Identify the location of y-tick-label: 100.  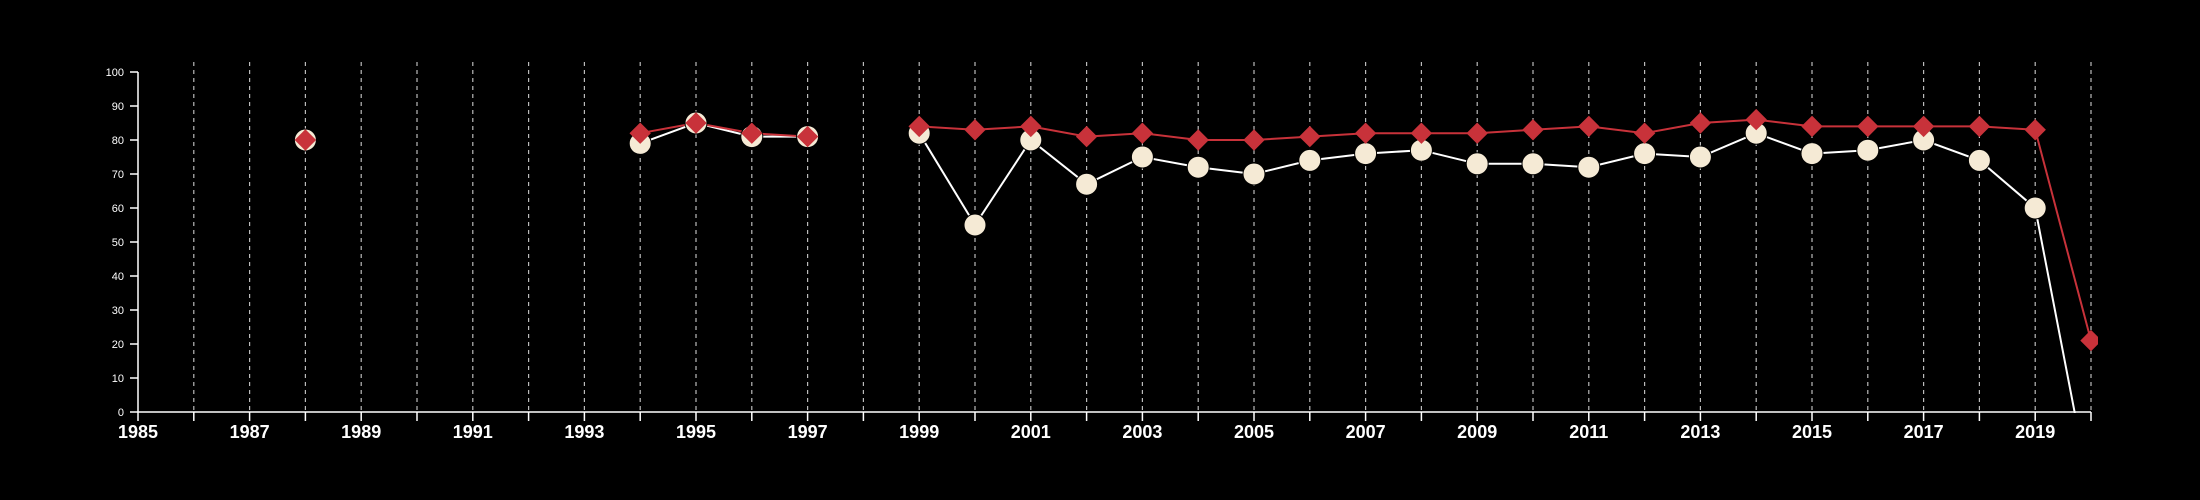
(115, 73).